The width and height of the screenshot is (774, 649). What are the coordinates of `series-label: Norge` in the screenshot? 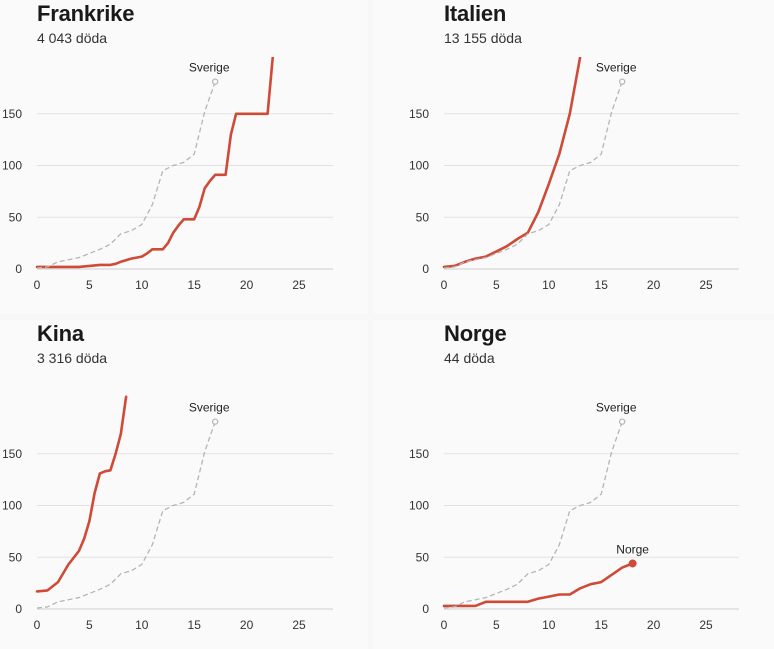 It's located at (632, 549).